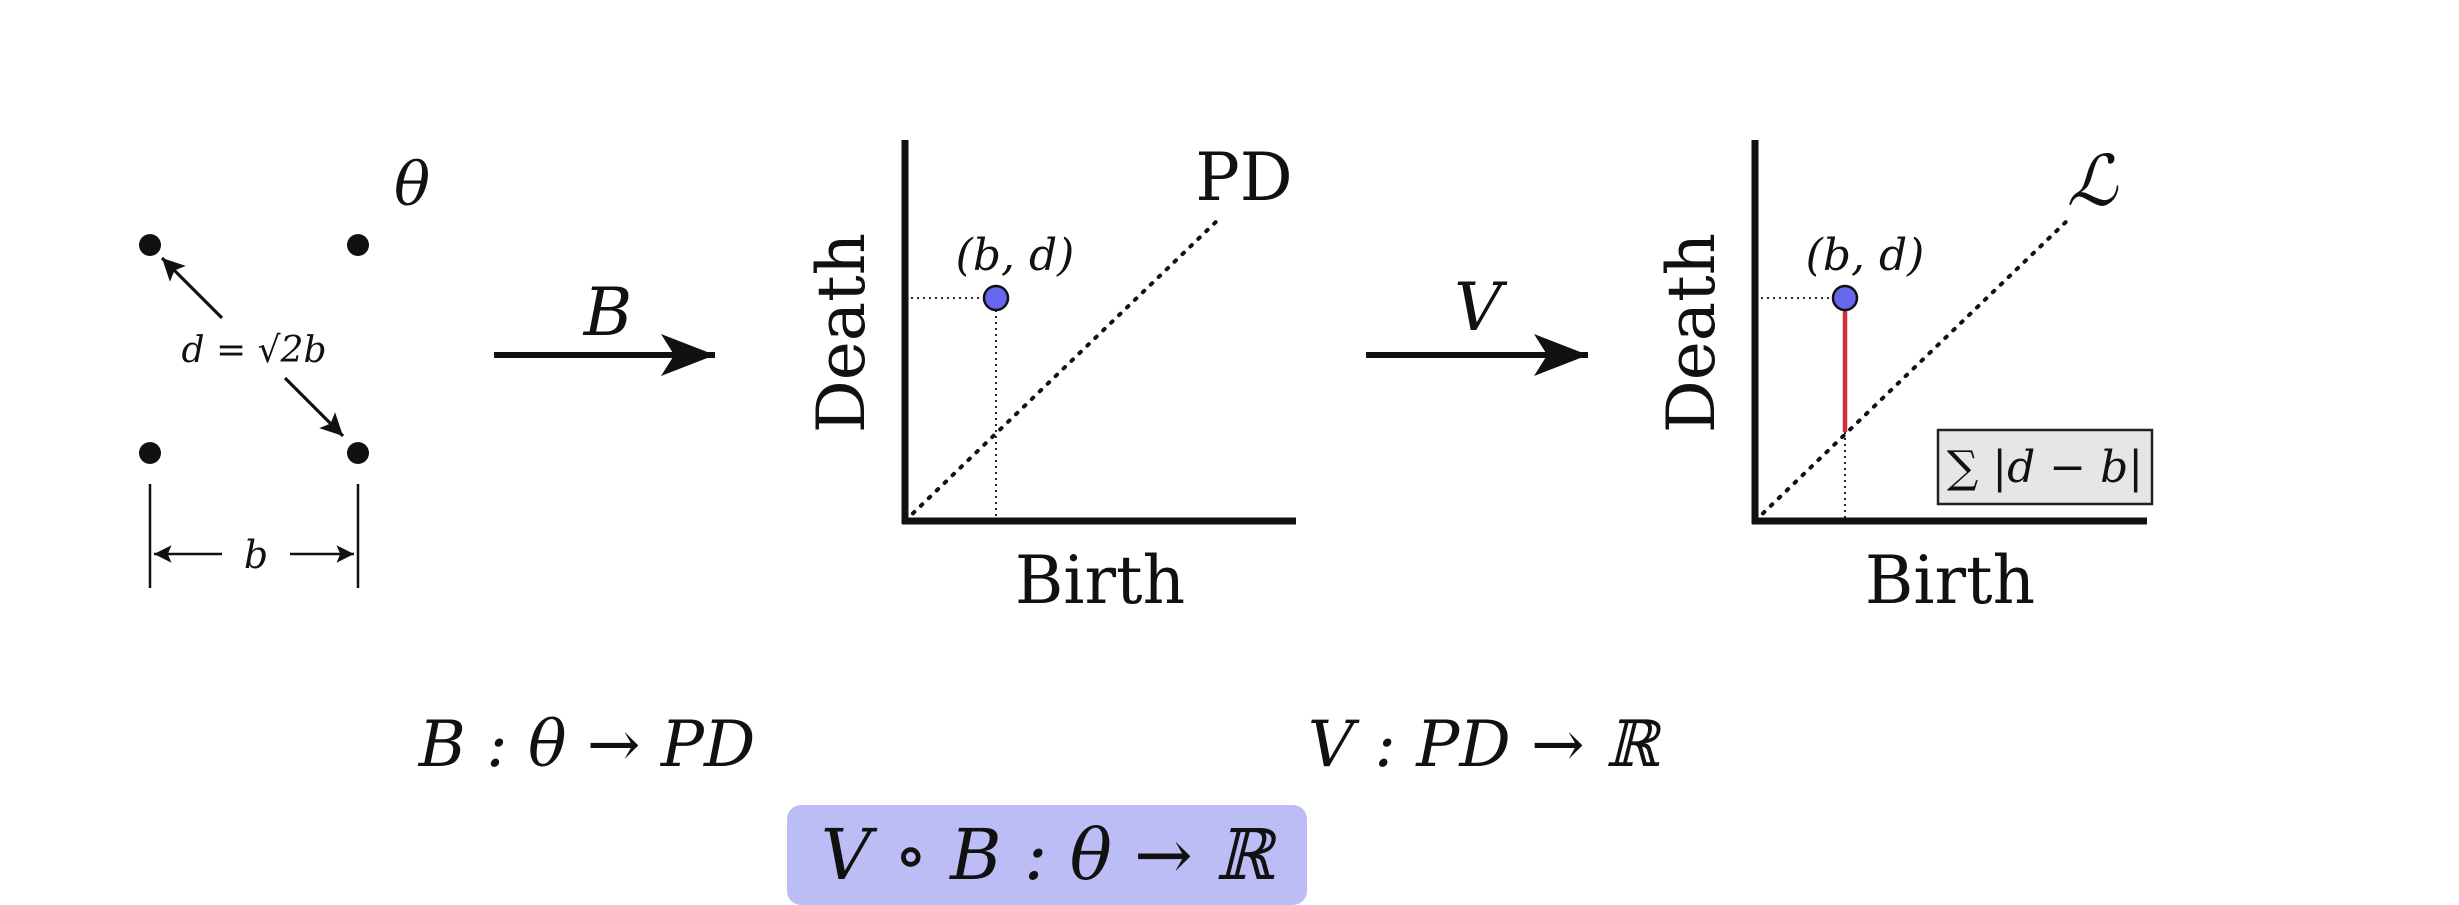 This screenshot has width=2459, height=905. Describe the element at coordinates (150, 245) in the screenshot. I see `point-top-left` at that location.